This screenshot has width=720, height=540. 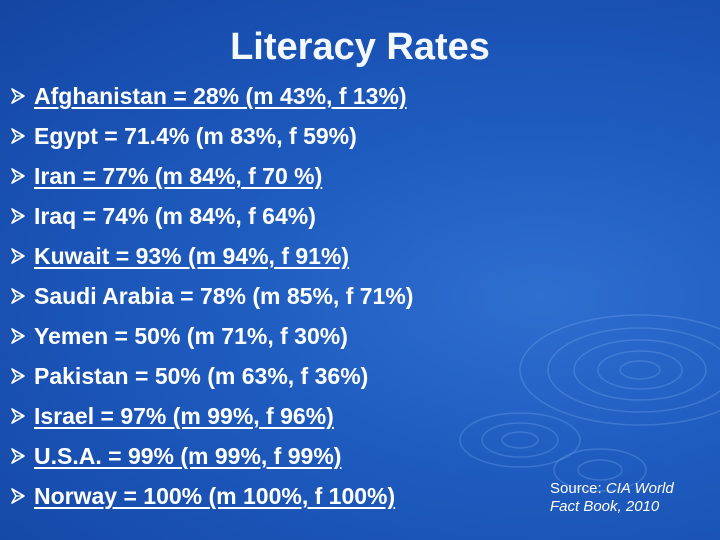 What do you see at coordinates (178, 176) in the screenshot?
I see `list-item-text: Iran = 77% (m 84%, f 70 %)` at bounding box center [178, 176].